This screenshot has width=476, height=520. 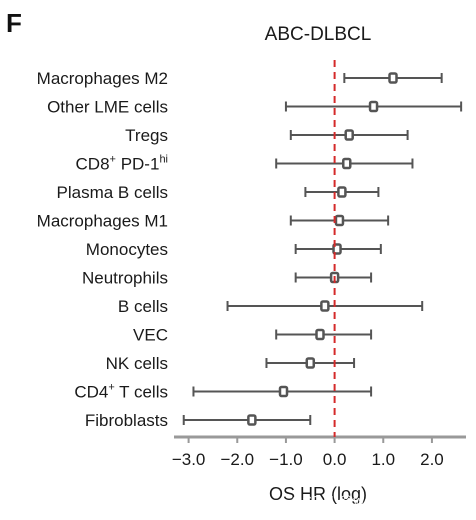 I want to click on forest-row: Monocytes, so click(x=234, y=249).